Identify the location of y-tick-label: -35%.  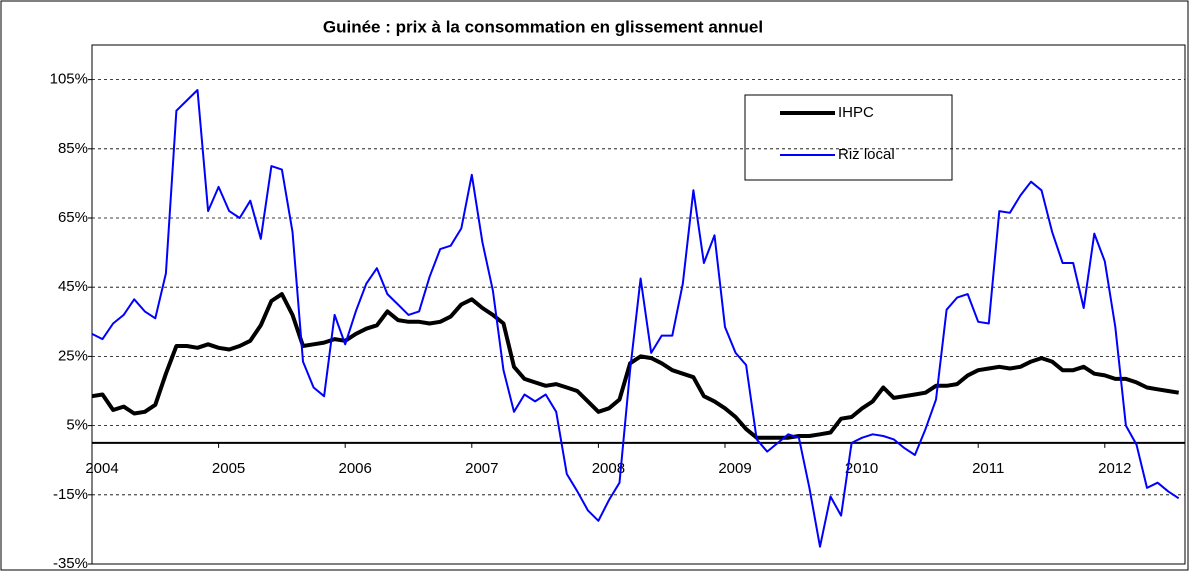
(70, 563).